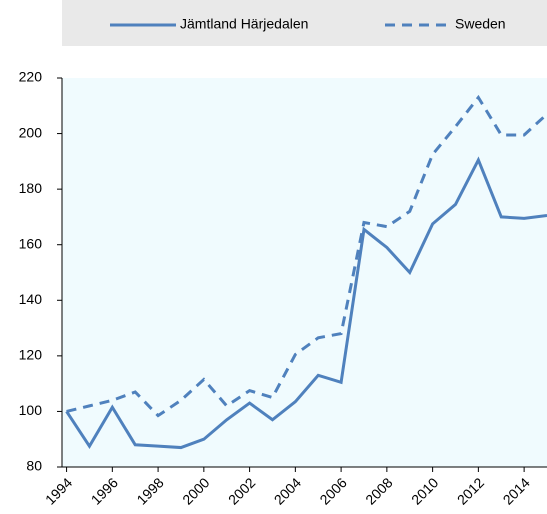  Describe the element at coordinates (287, 490) in the screenshot. I see `x-tick-label: 2004` at that location.